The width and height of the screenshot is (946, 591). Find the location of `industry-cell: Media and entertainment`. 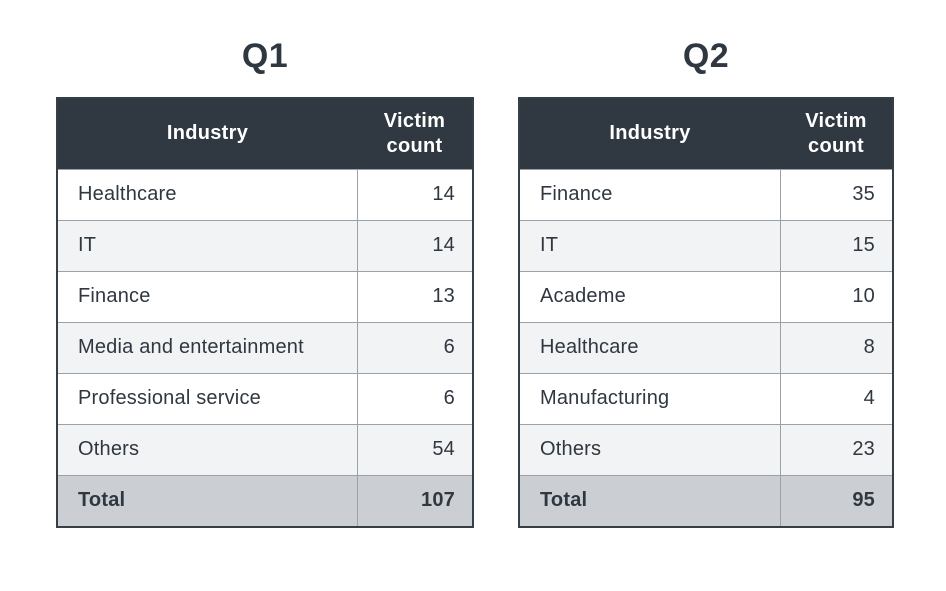

industry-cell: Media and entertainment is located at coordinates (207, 347).